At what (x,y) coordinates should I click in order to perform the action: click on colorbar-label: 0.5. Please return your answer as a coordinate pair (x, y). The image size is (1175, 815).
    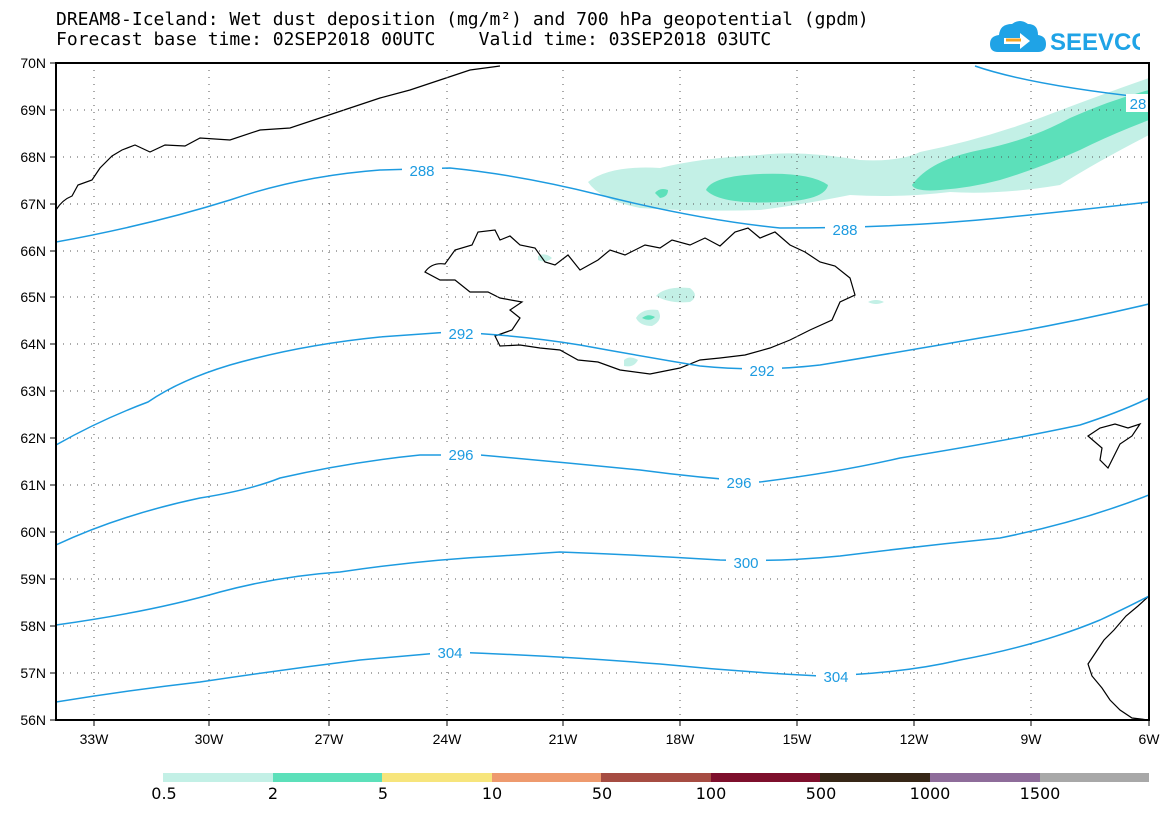
    Looking at the image, I should click on (164, 793).